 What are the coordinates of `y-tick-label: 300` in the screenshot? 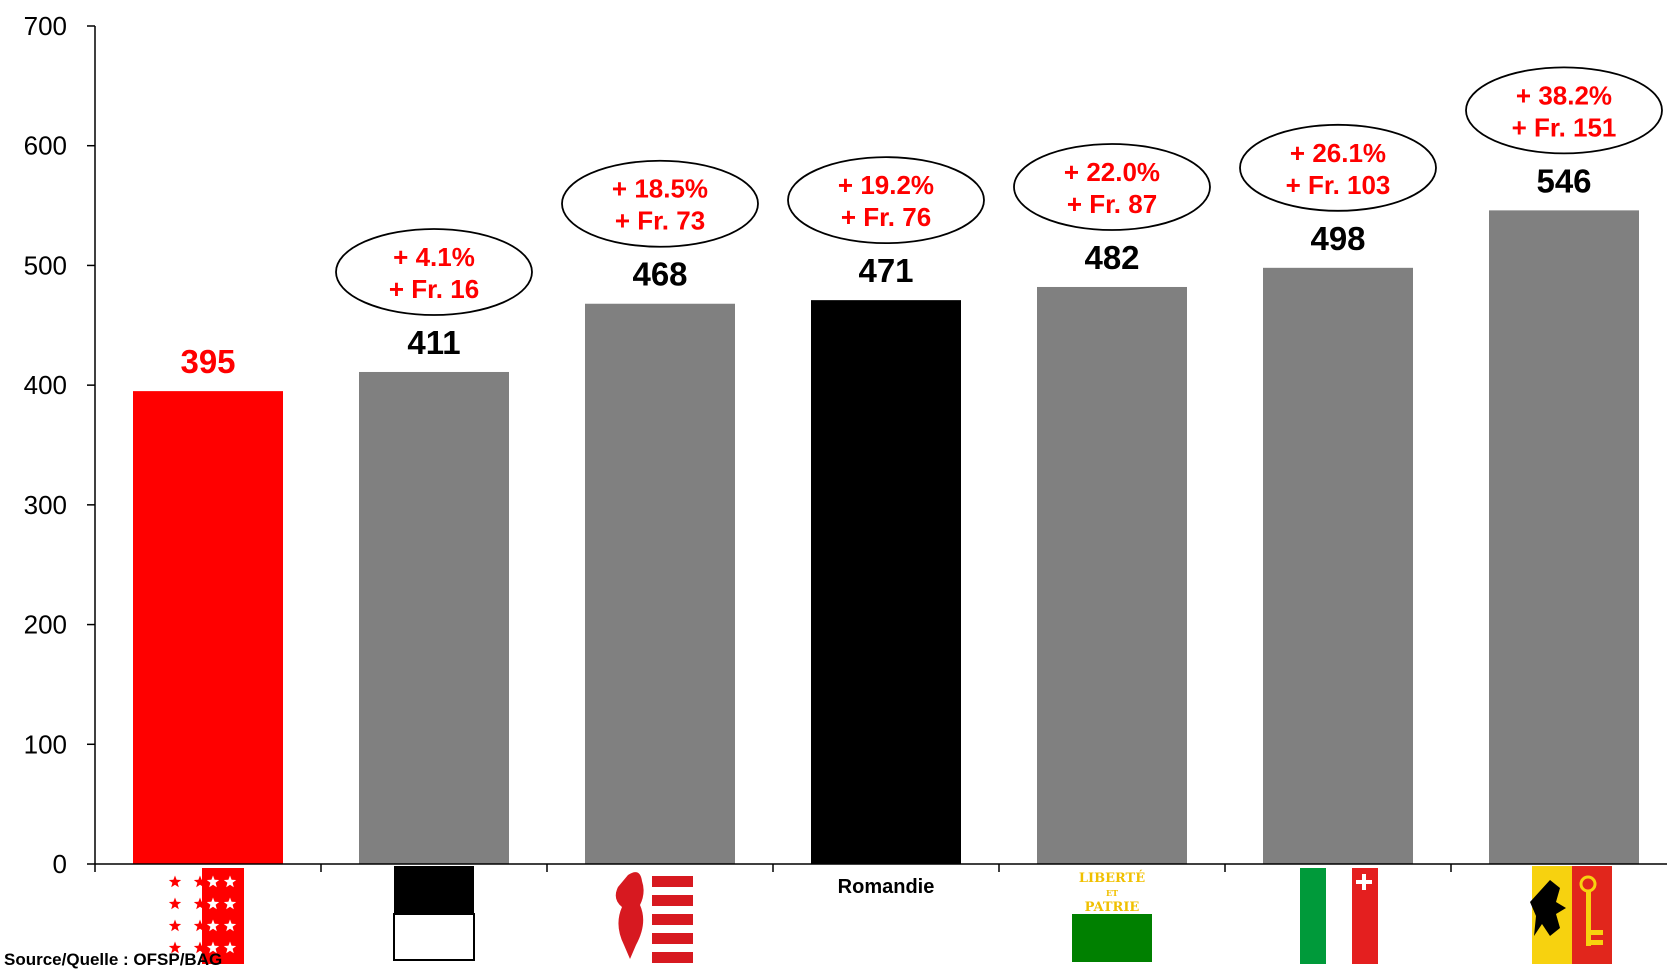 It's located at (45, 505).